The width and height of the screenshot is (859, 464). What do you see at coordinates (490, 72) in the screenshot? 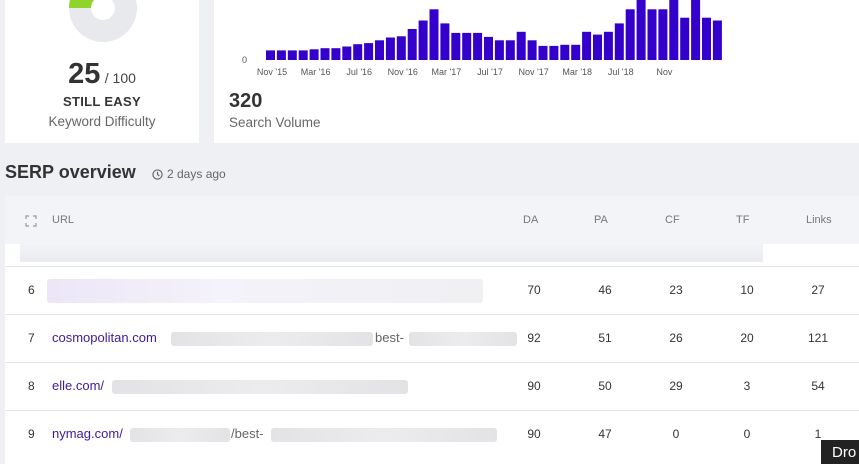
I see `x-tick-label: Jul '17` at bounding box center [490, 72].